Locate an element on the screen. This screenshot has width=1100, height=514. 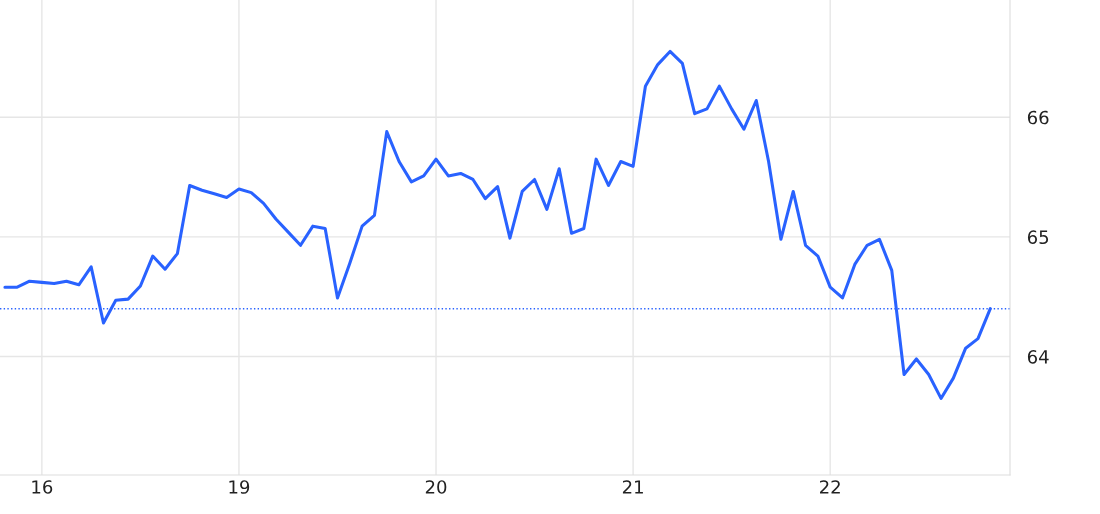
x-tick-label: 16 is located at coordinates (42, 487).